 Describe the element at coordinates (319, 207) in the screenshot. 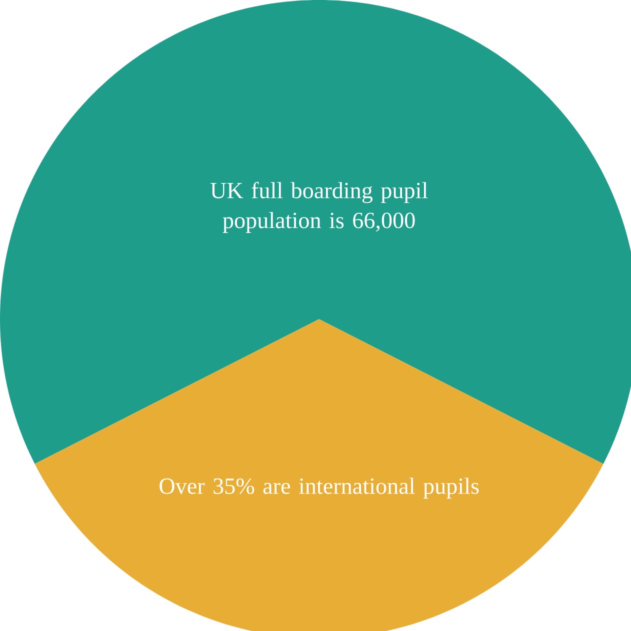

I see `slice-label: UK full boarding pupil population is 66,000` at that location.